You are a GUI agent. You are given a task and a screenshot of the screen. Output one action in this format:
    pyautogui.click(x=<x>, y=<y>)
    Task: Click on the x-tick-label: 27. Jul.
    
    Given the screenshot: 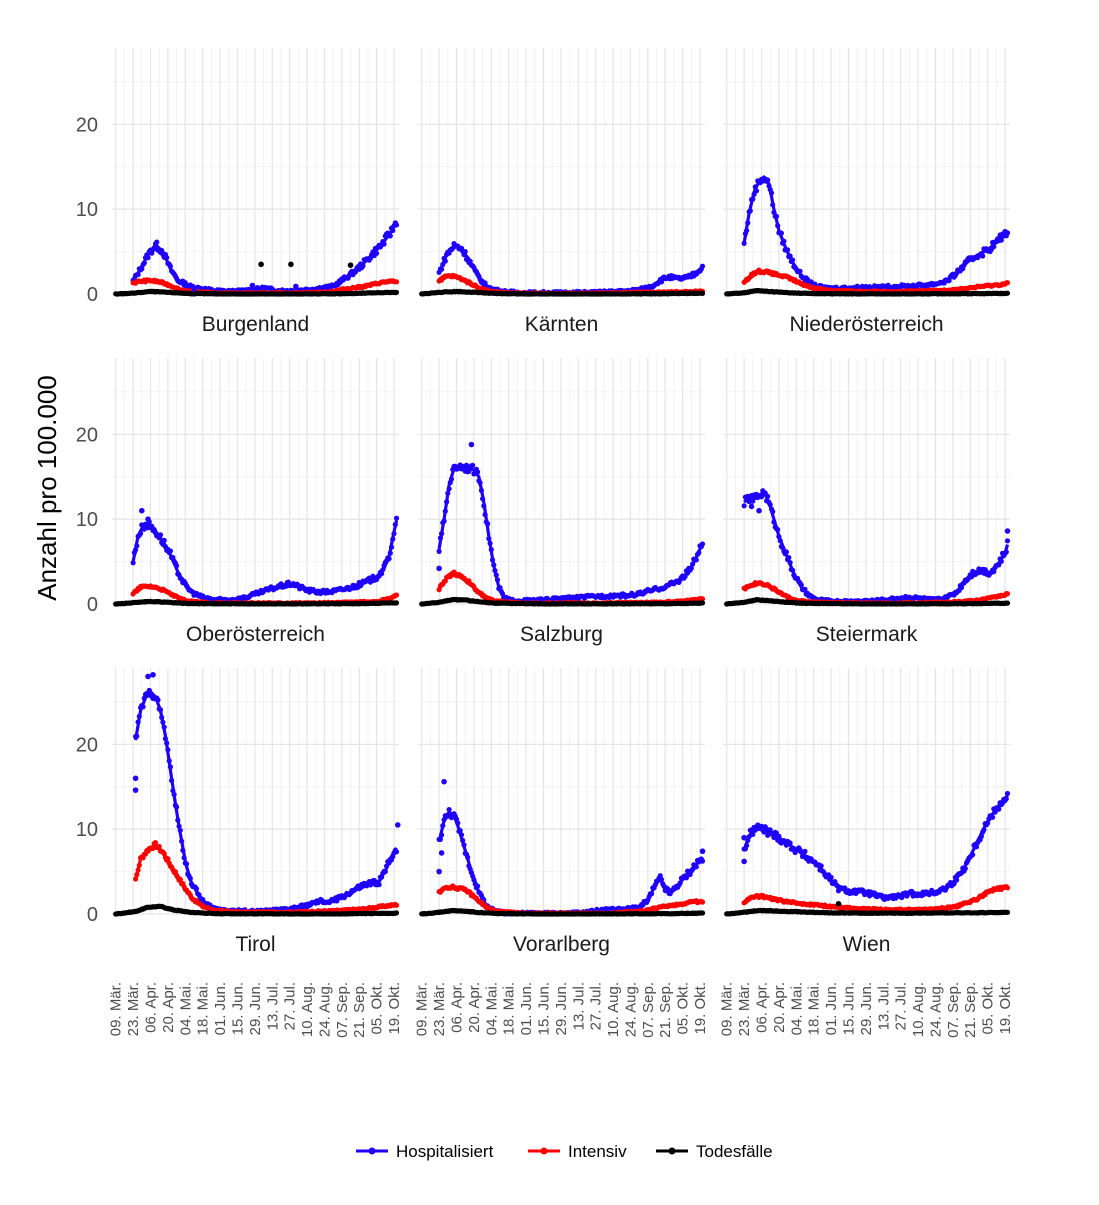 What is the action you would take?
    pyautogui.click(x=290, y=1006)
    